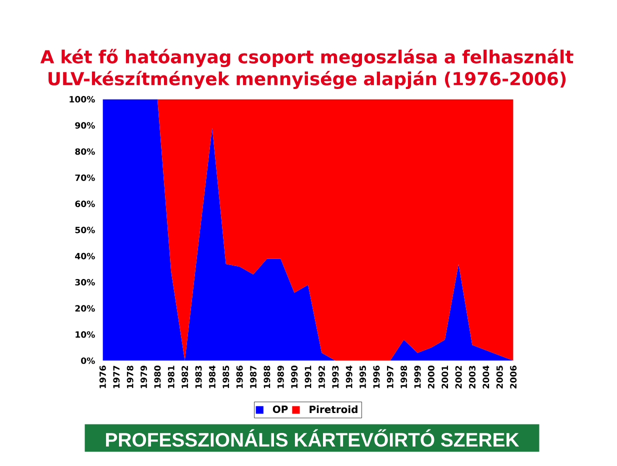  What do you see at coordinates (253, 377) in the screenshot?
I see `x-tick-label: 1987` at bounding box center [253, 377].